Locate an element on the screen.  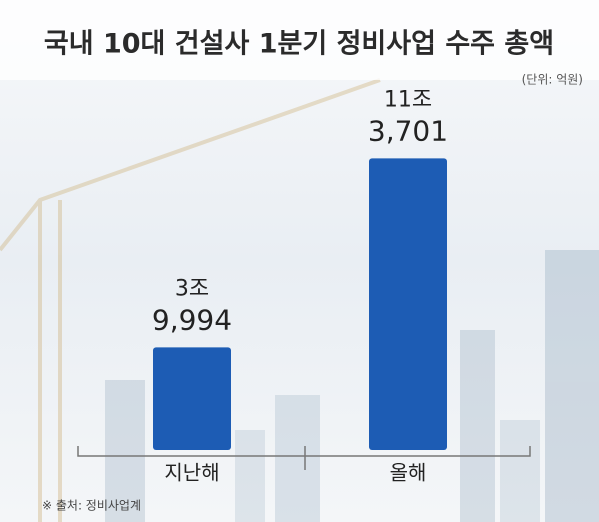
value-label: 3,701 is located at coordinates (408, 130).